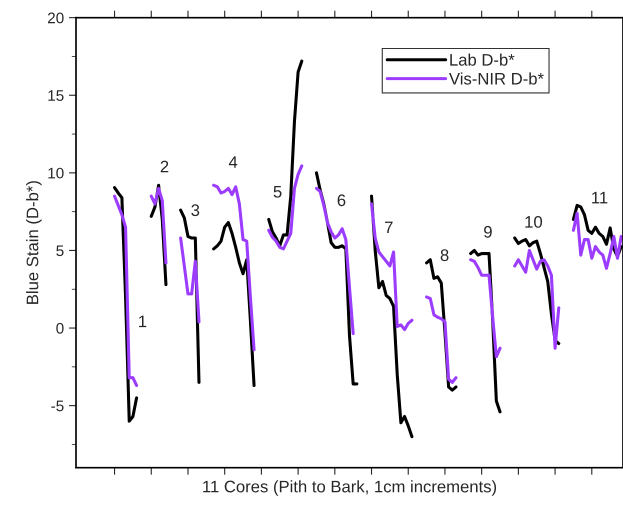 Image resolution: width=623 pixels, height=512 pixels. What do you see at coordinates (482, 60) in the screenshot?
I see `legend-label: Lab D-b*` at bounding box center [482, 60].